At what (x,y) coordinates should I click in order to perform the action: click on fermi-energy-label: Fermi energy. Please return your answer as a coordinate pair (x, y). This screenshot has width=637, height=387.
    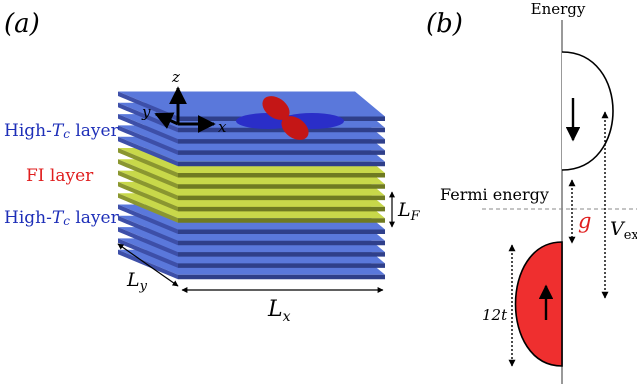
    Looking at the image, I should click on (494, 194).